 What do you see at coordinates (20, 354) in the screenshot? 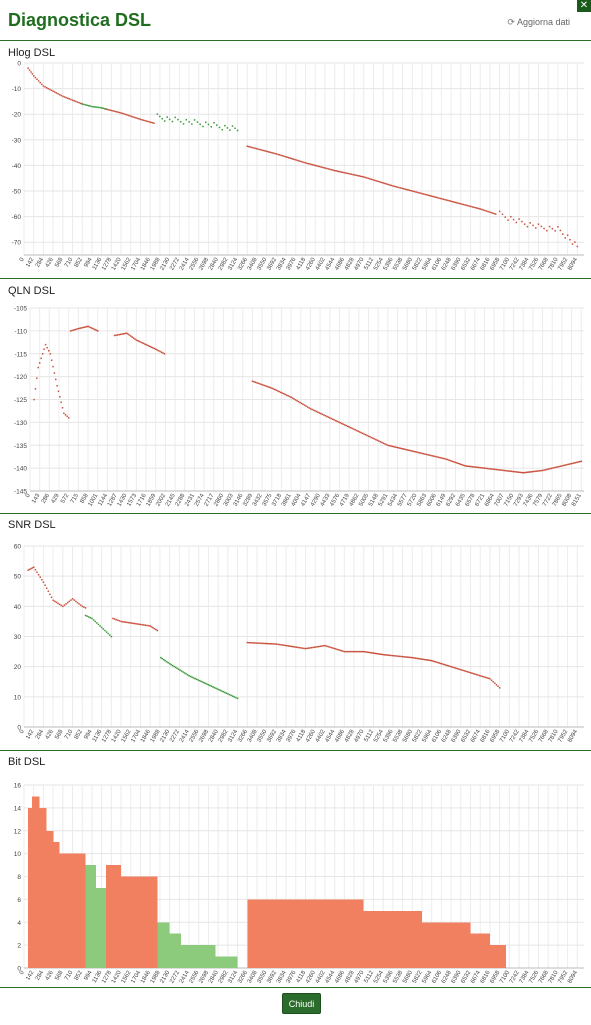
I see `y-tick-label: -115` at bounding box center [20, 354].